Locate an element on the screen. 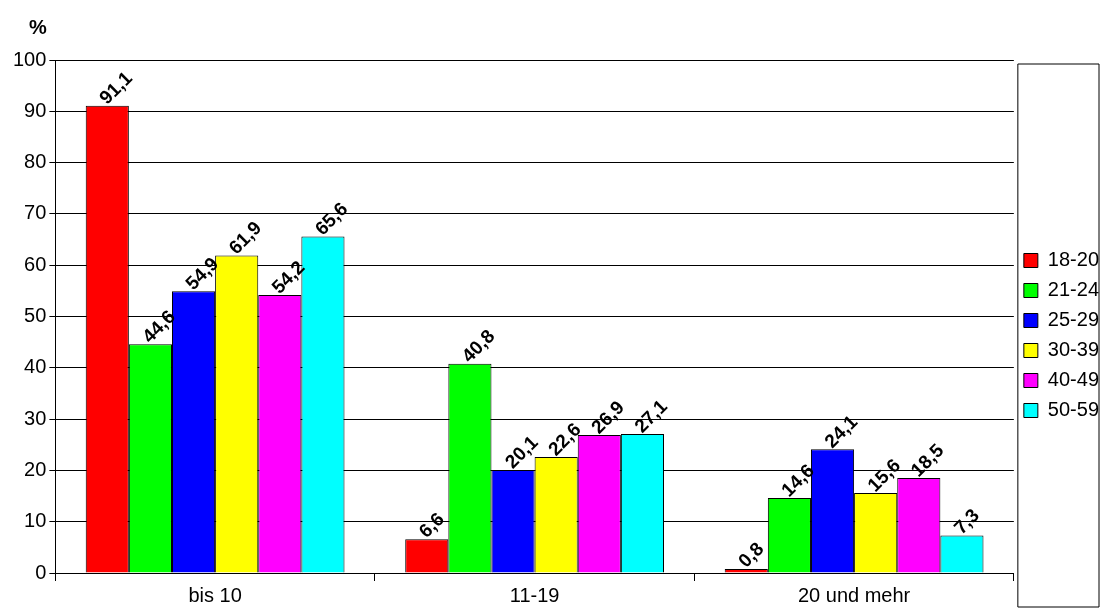 The image size is (1119, 616). y-tick-label: 70 is located at coordinates (35, 212).